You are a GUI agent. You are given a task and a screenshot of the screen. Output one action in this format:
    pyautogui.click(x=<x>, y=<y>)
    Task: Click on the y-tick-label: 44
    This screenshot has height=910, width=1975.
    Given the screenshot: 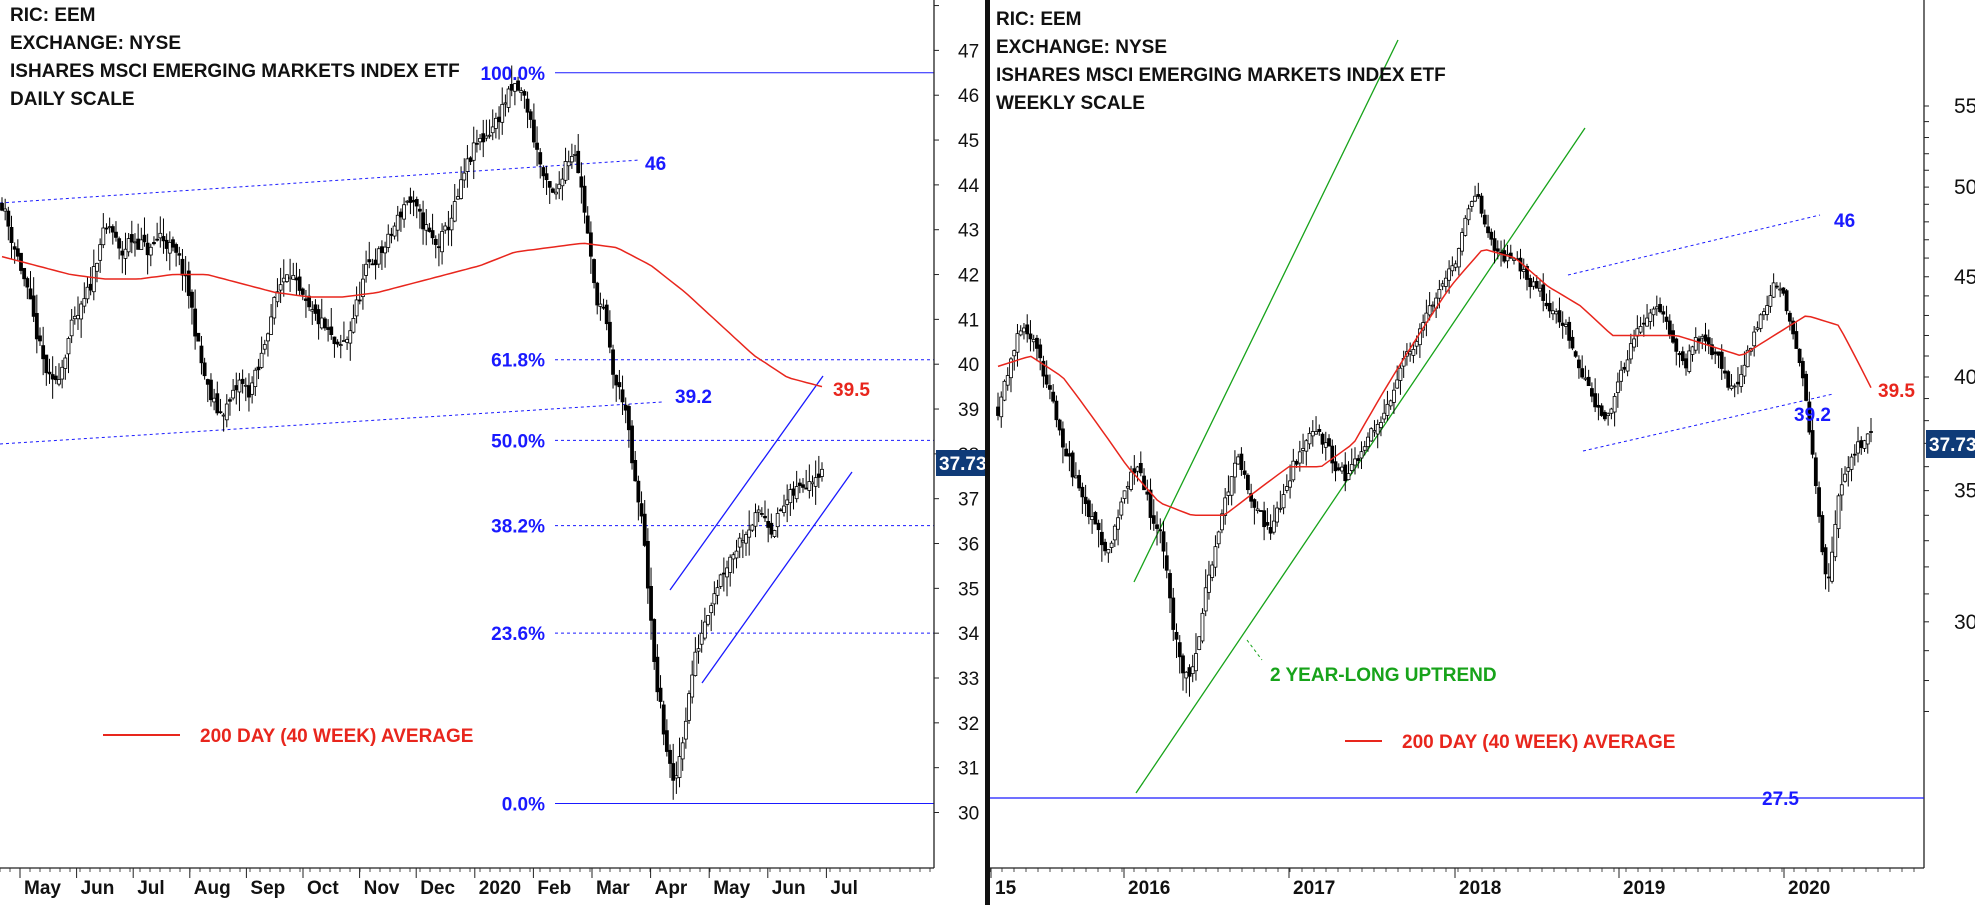 What is the action you would take?
    pyautogui.click(x=969, y=186)
    